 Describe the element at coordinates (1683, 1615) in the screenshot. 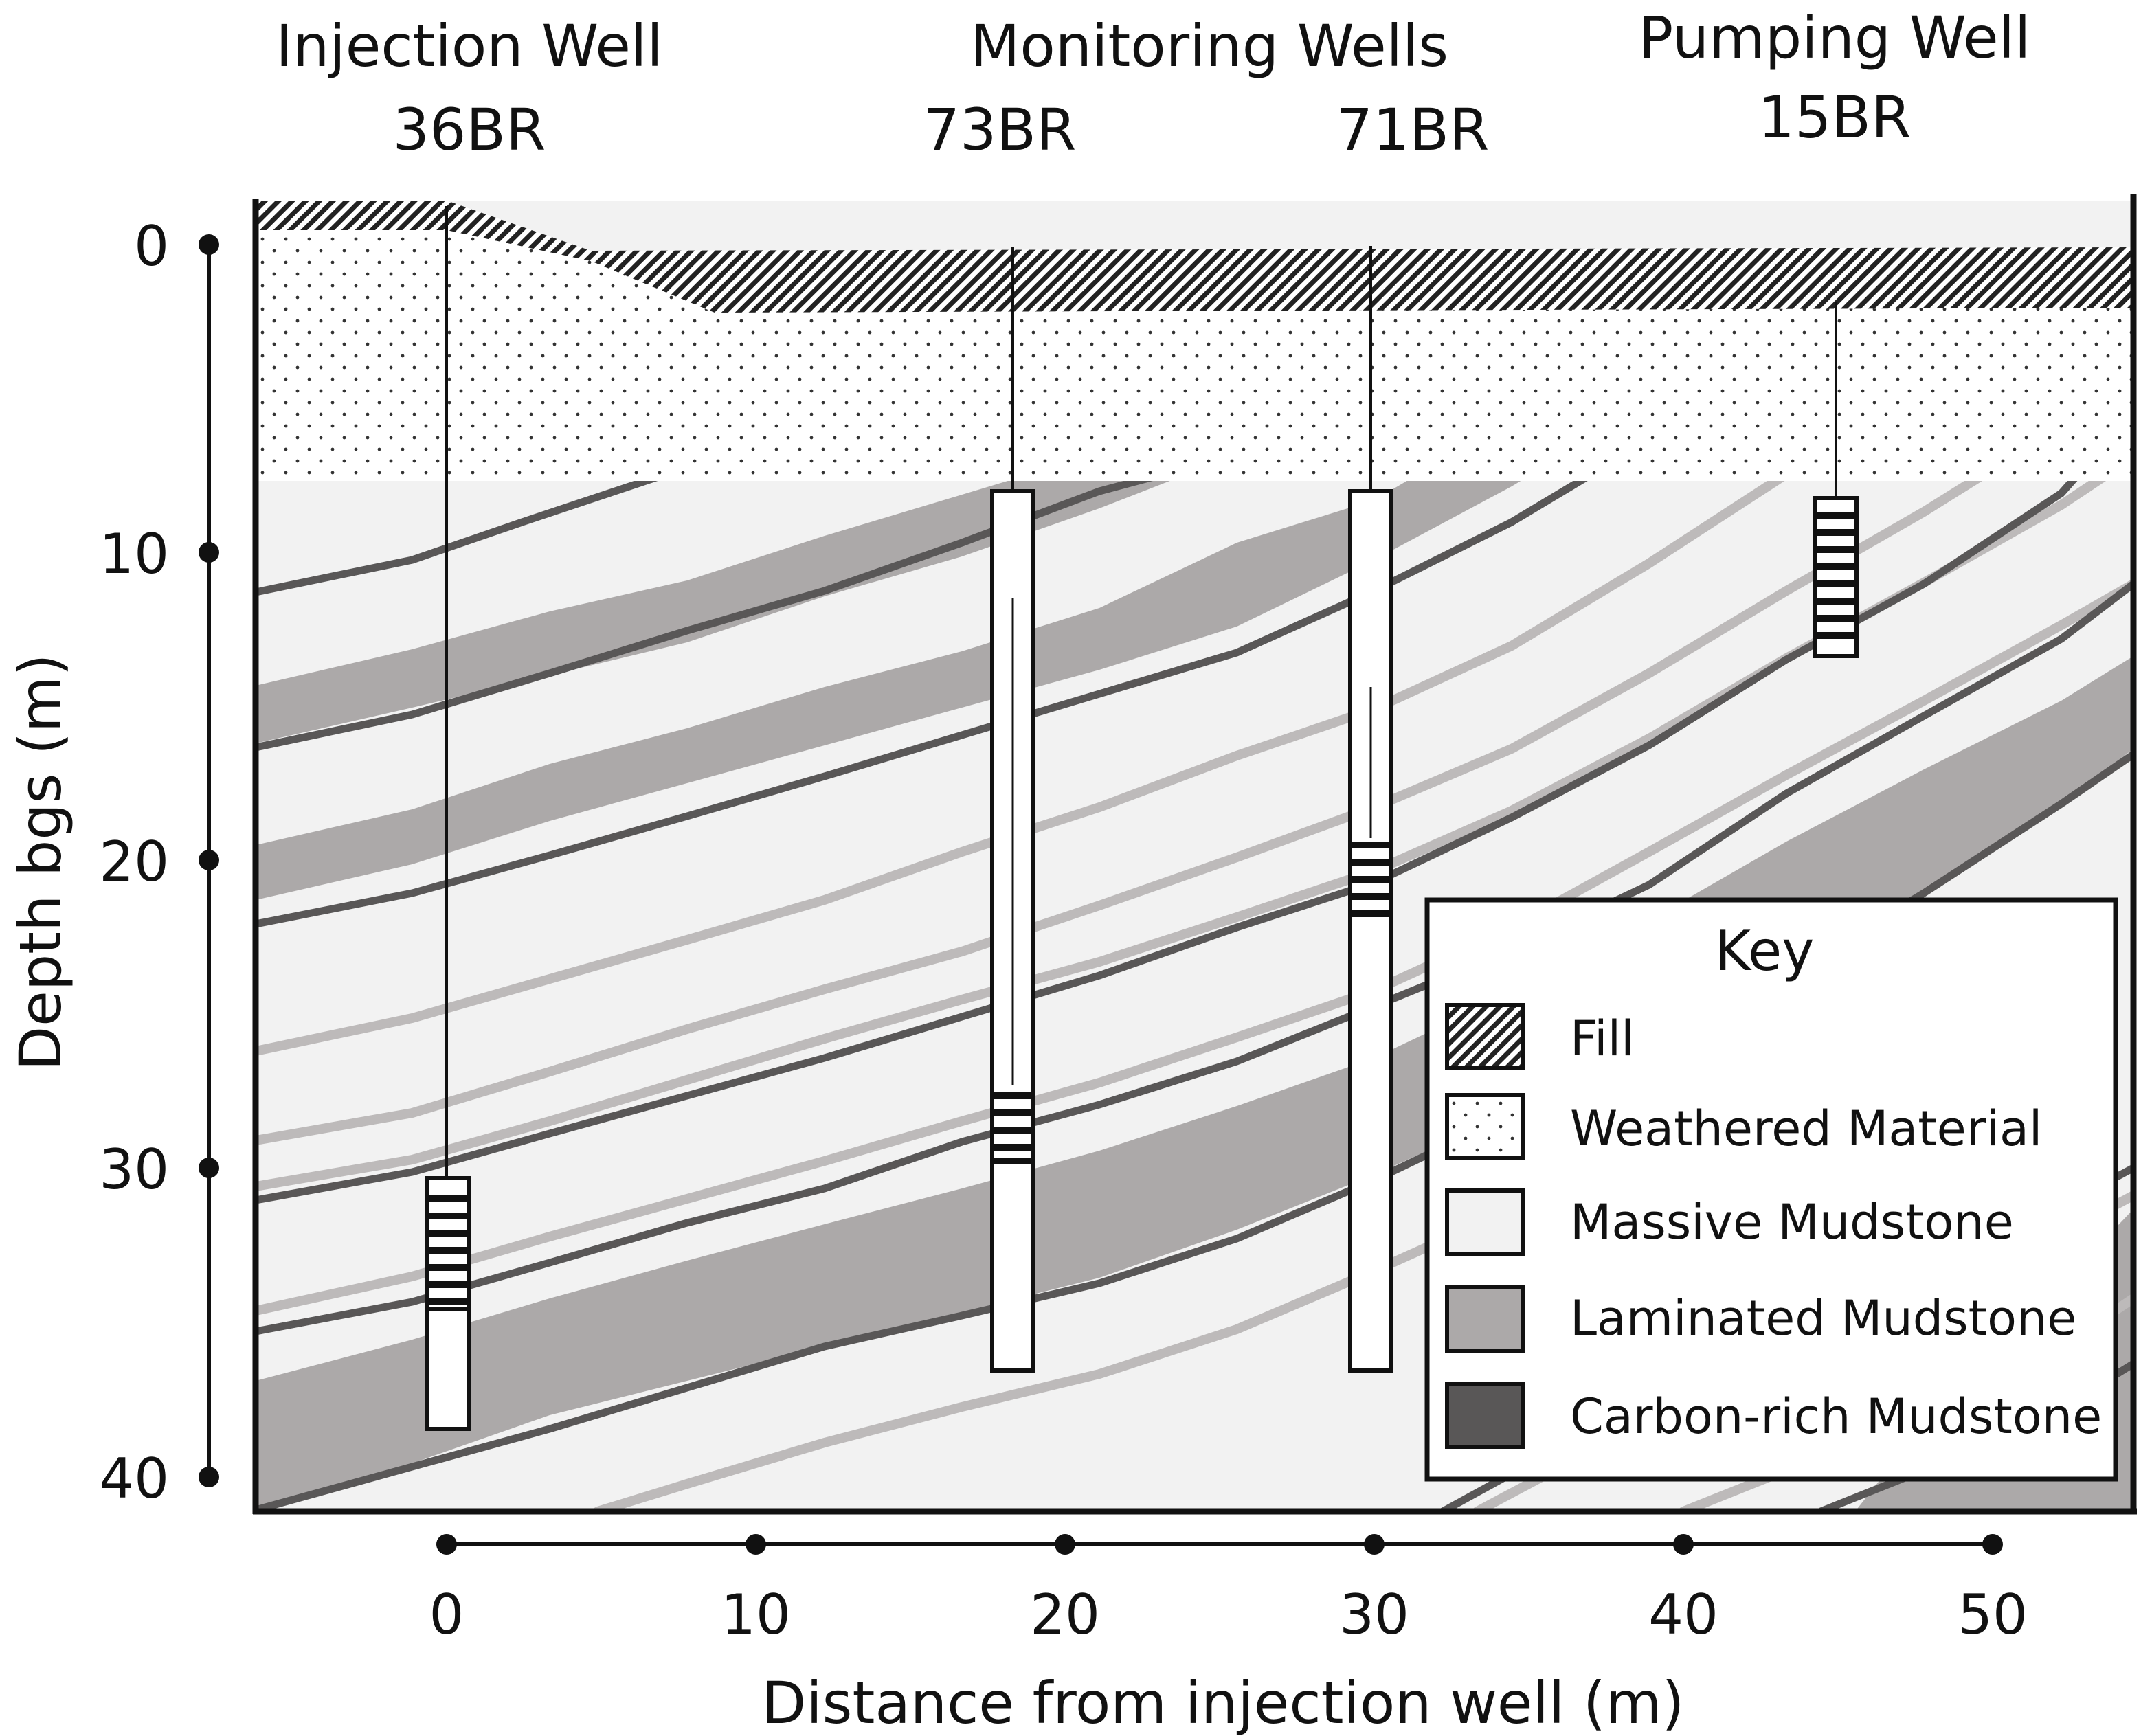

I see `x-tick-label: 40` at that location.